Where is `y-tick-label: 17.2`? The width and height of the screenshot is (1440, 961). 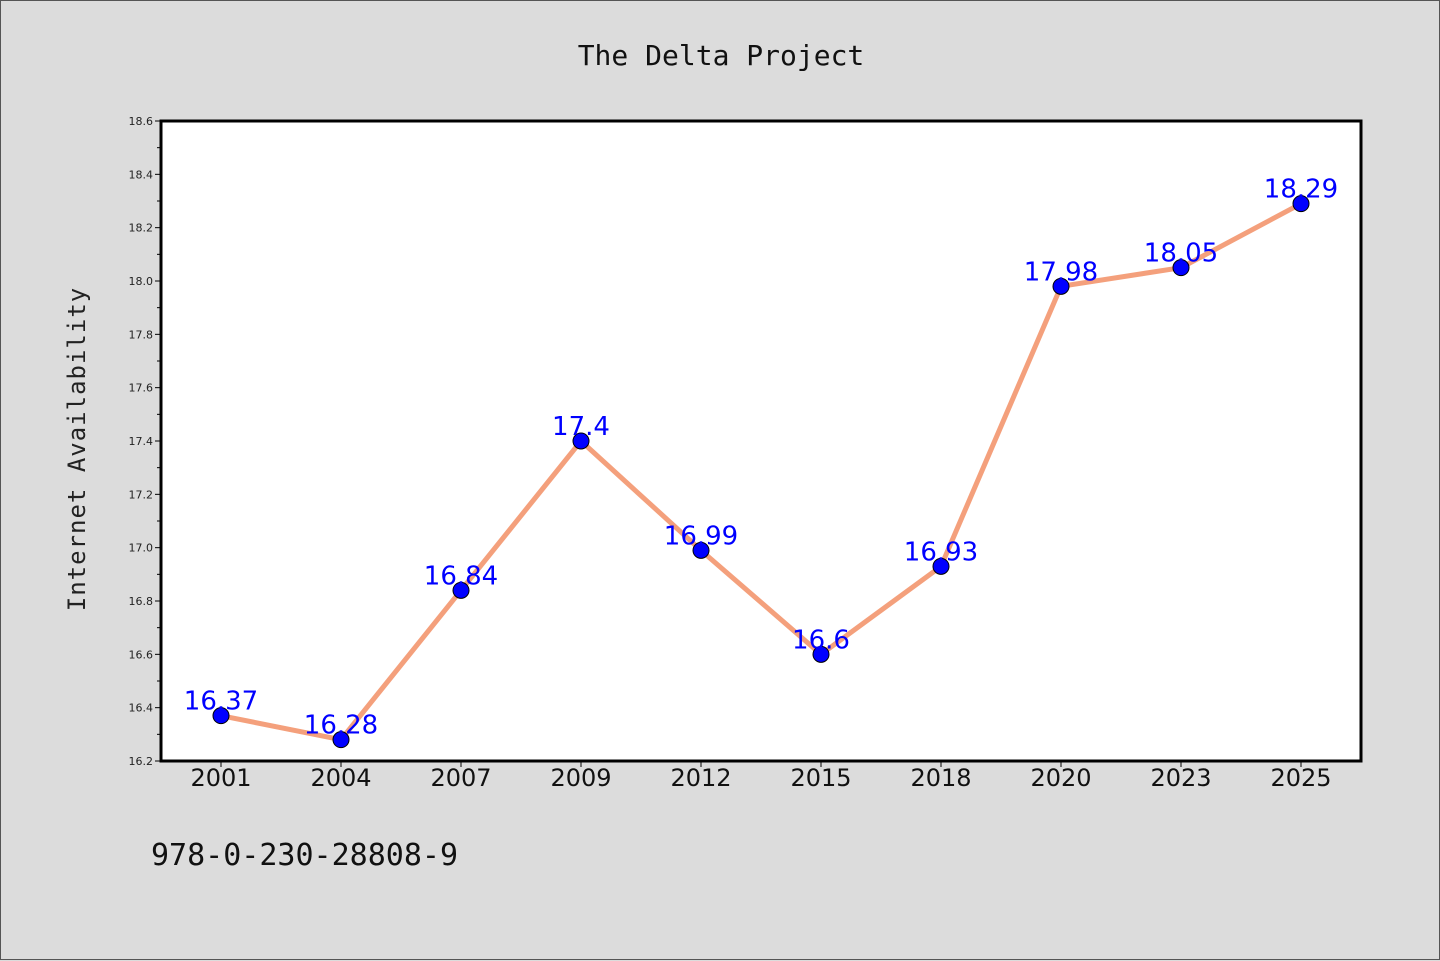 y-tick-label: 17.2 is located at coordinates (141, 494).